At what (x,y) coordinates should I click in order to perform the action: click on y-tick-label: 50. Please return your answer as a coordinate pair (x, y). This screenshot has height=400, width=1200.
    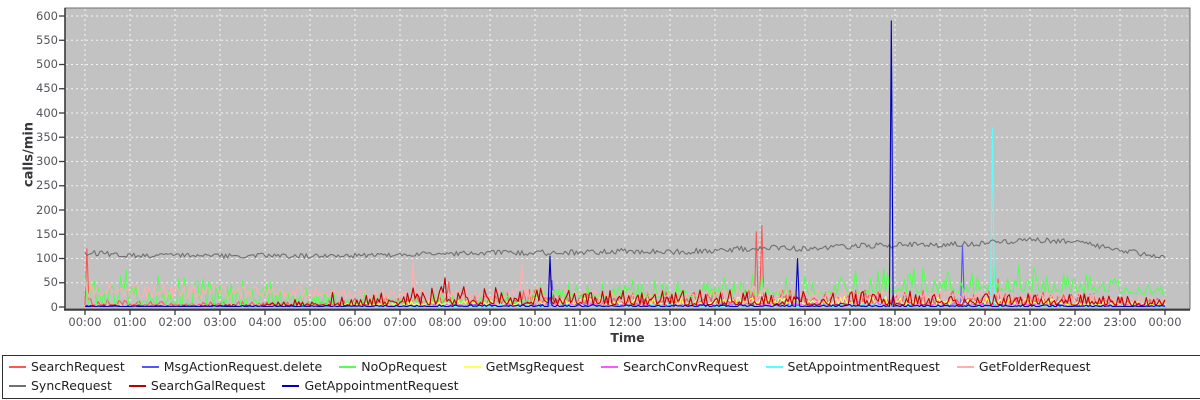
    Looking at the image, I should click on (50, 282).